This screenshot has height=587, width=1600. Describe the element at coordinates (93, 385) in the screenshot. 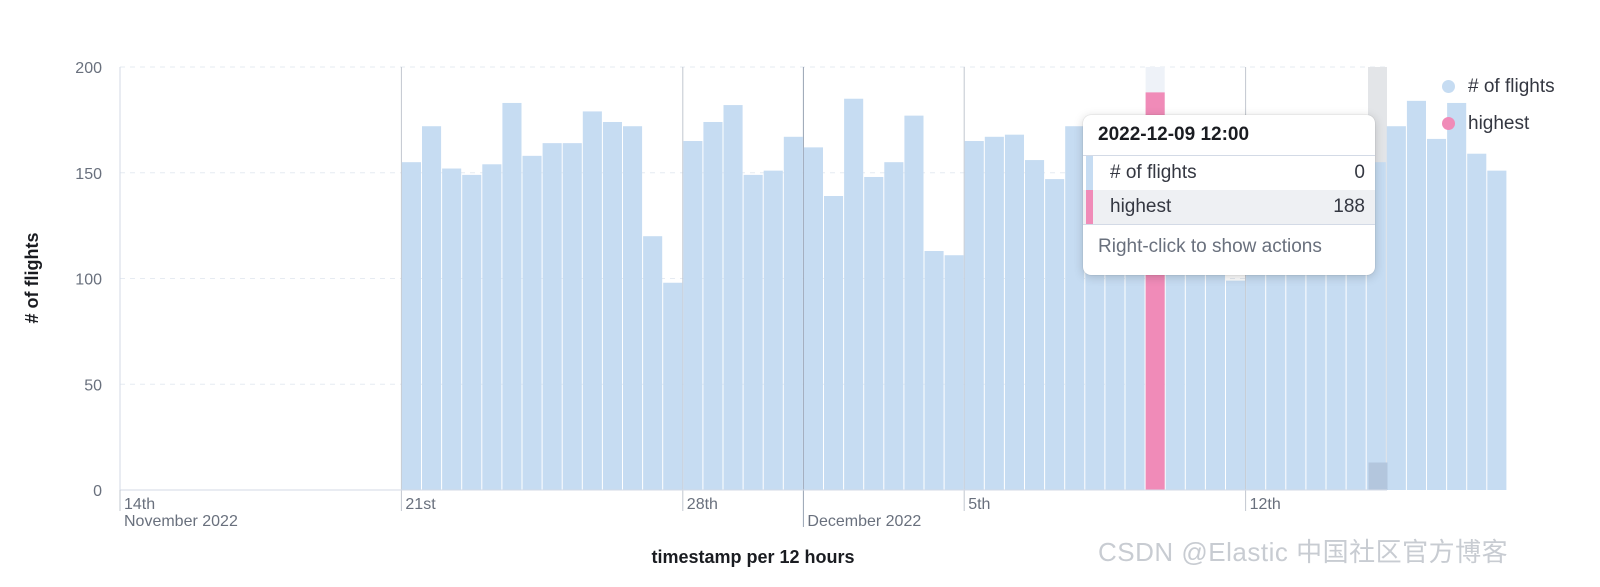

I see `y-tick-label: 50` at that location.